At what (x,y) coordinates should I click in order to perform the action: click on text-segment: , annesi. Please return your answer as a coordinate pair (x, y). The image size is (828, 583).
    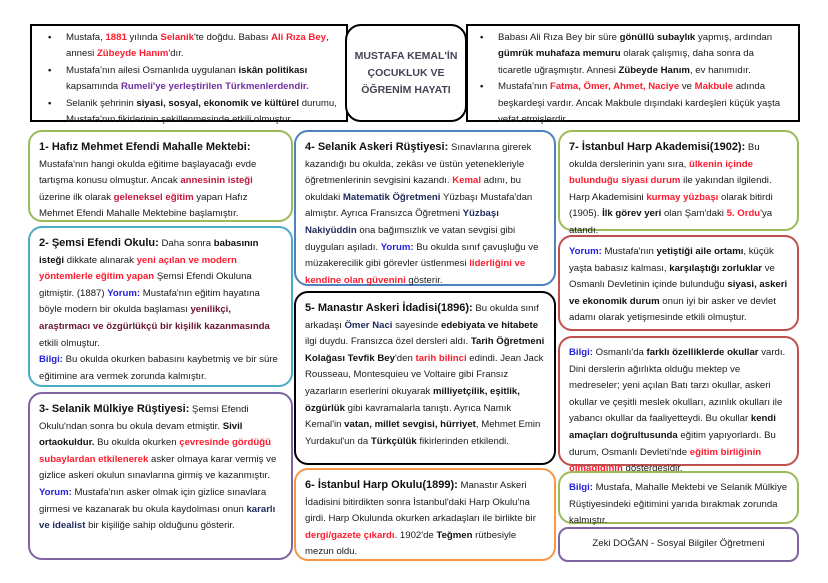
    Looking at the image, I should click on (197, 46).